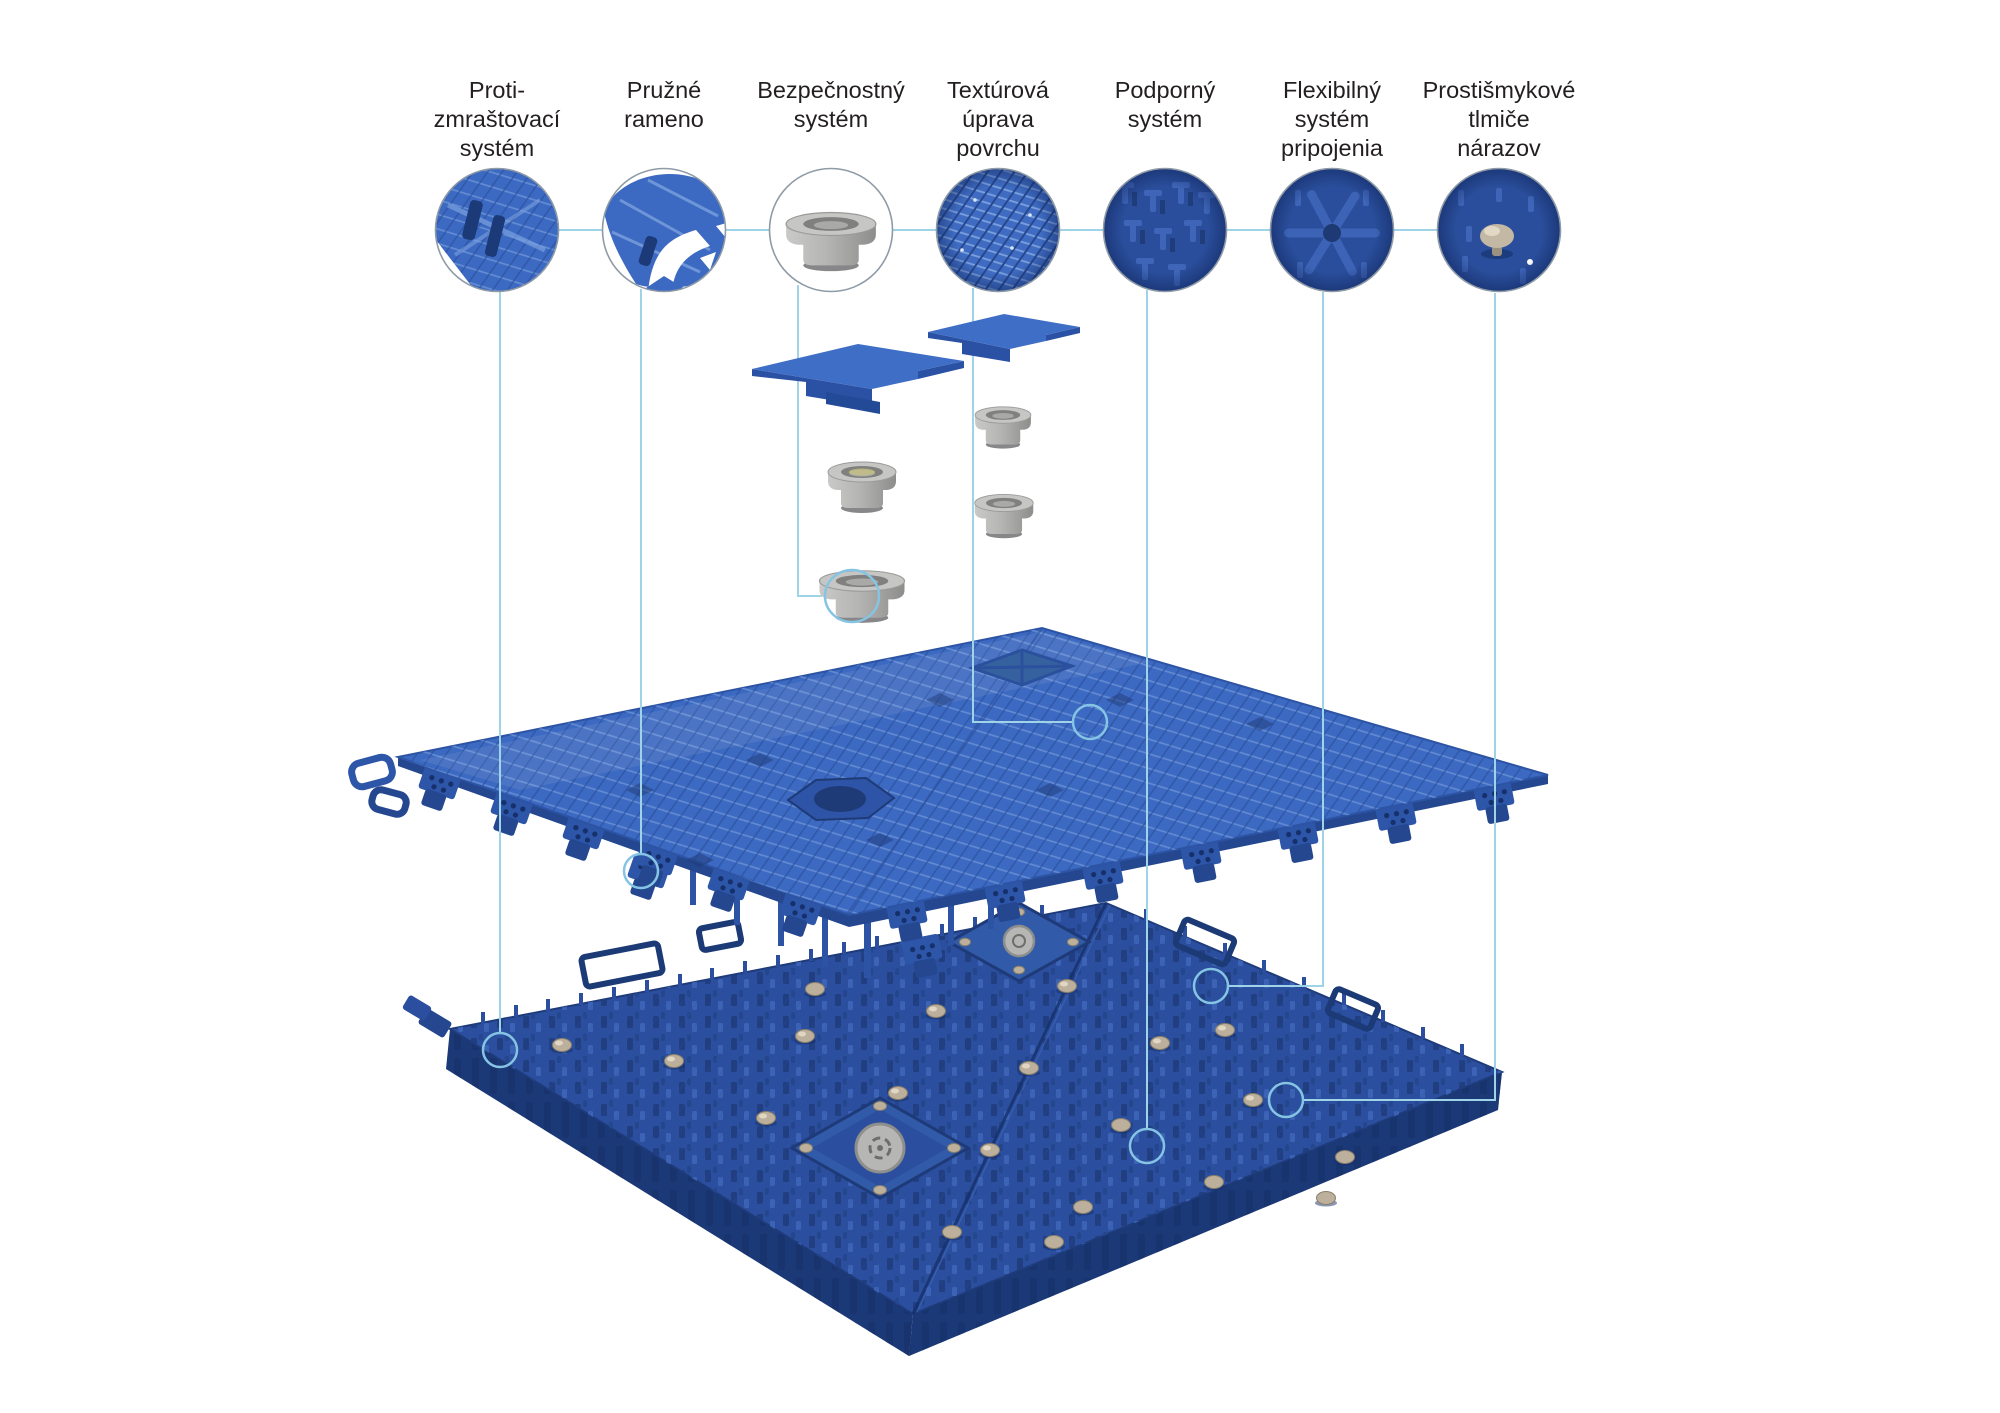  What do you see at coordinates (1499, 119) in the screenshot?
I see `feature-label-anti-slip: Prostišmykové tlmiče nárazov` at bounding box center [1499, 119].